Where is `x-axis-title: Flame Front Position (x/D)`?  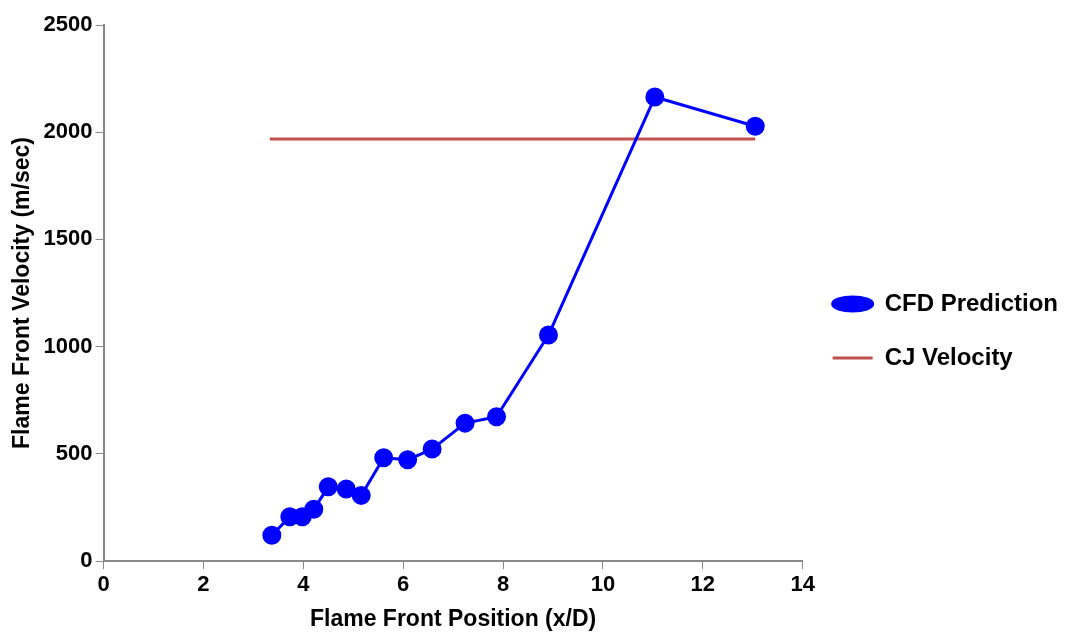
x-axis-title: Flame Front Position (x/D) is located at coordinates (453, 617).